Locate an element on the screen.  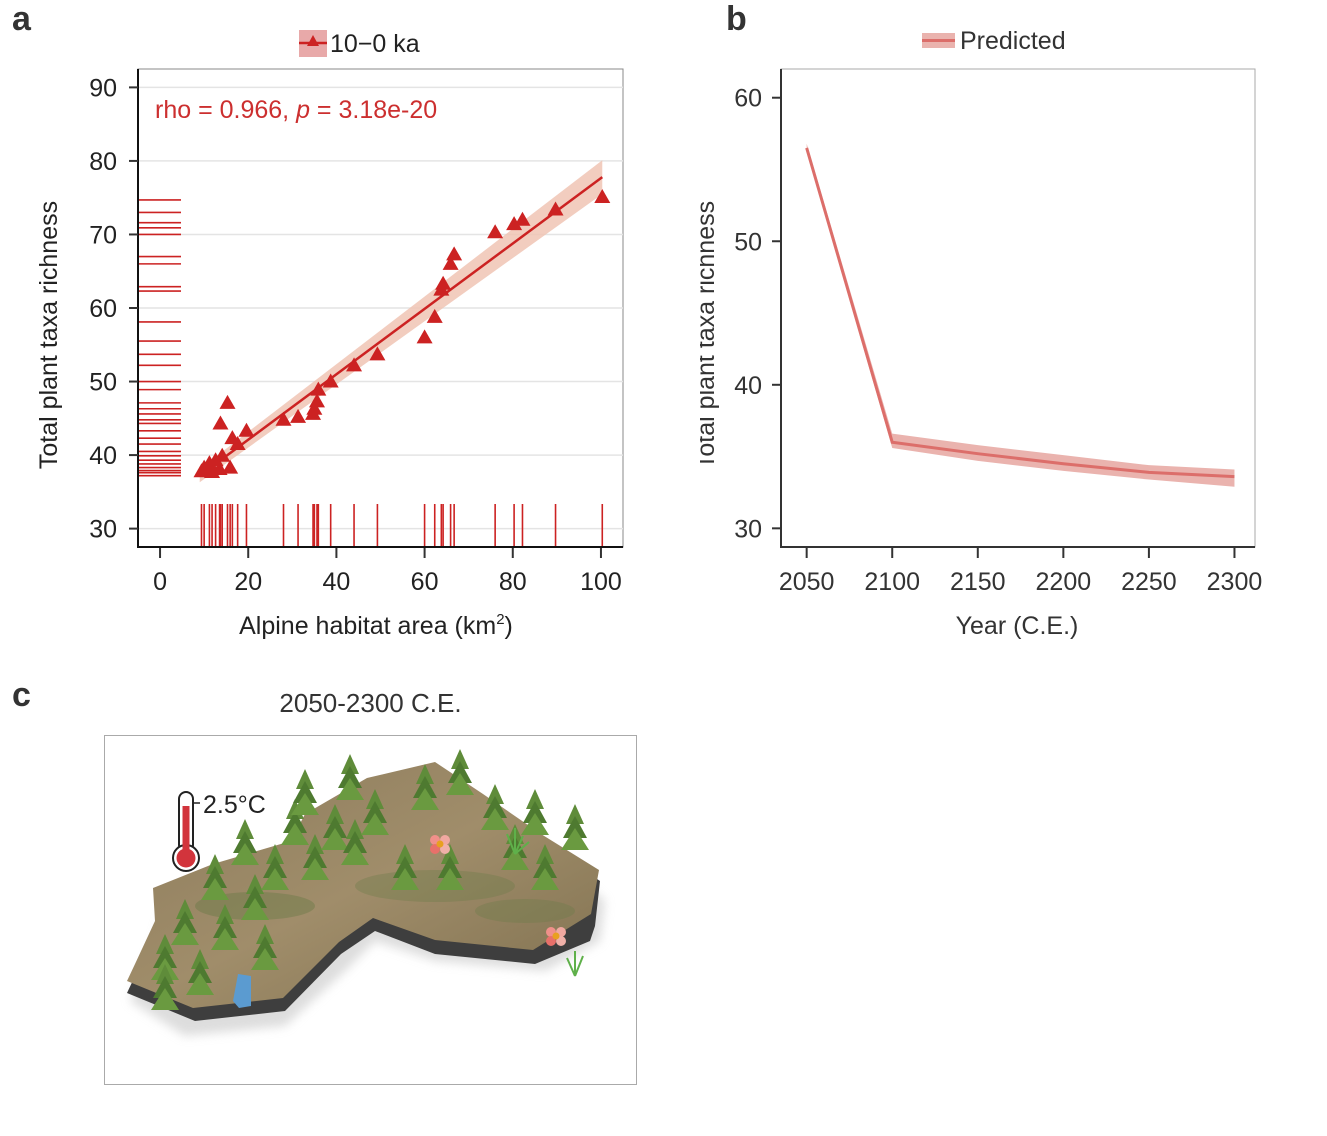
panel-c-illustration-frame: 2.5°C is located at coordinates (370, 910).